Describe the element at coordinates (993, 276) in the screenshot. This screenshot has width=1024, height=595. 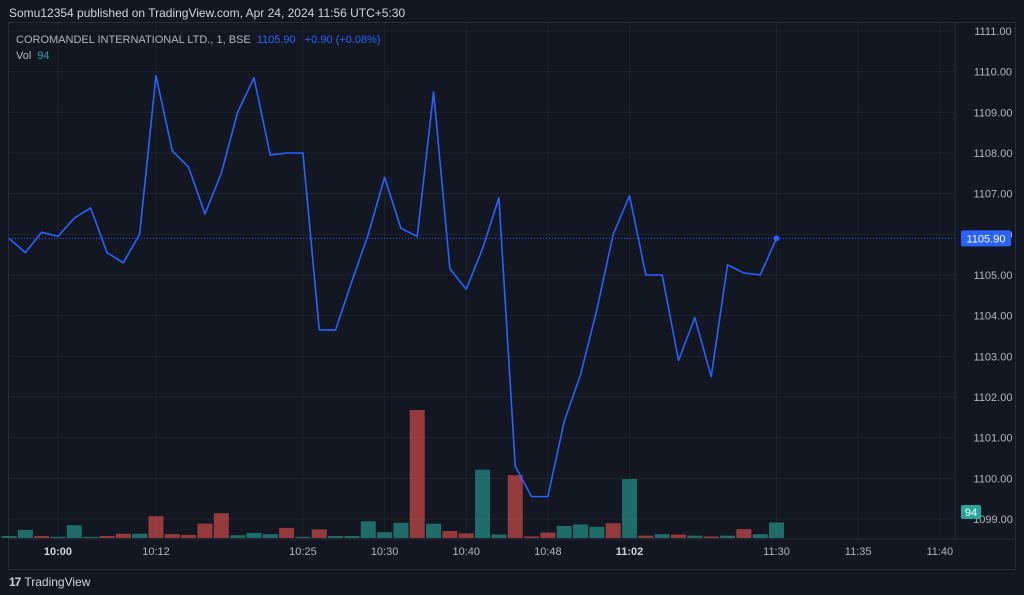
I see `price-tick-label: 1105.00` at that location.